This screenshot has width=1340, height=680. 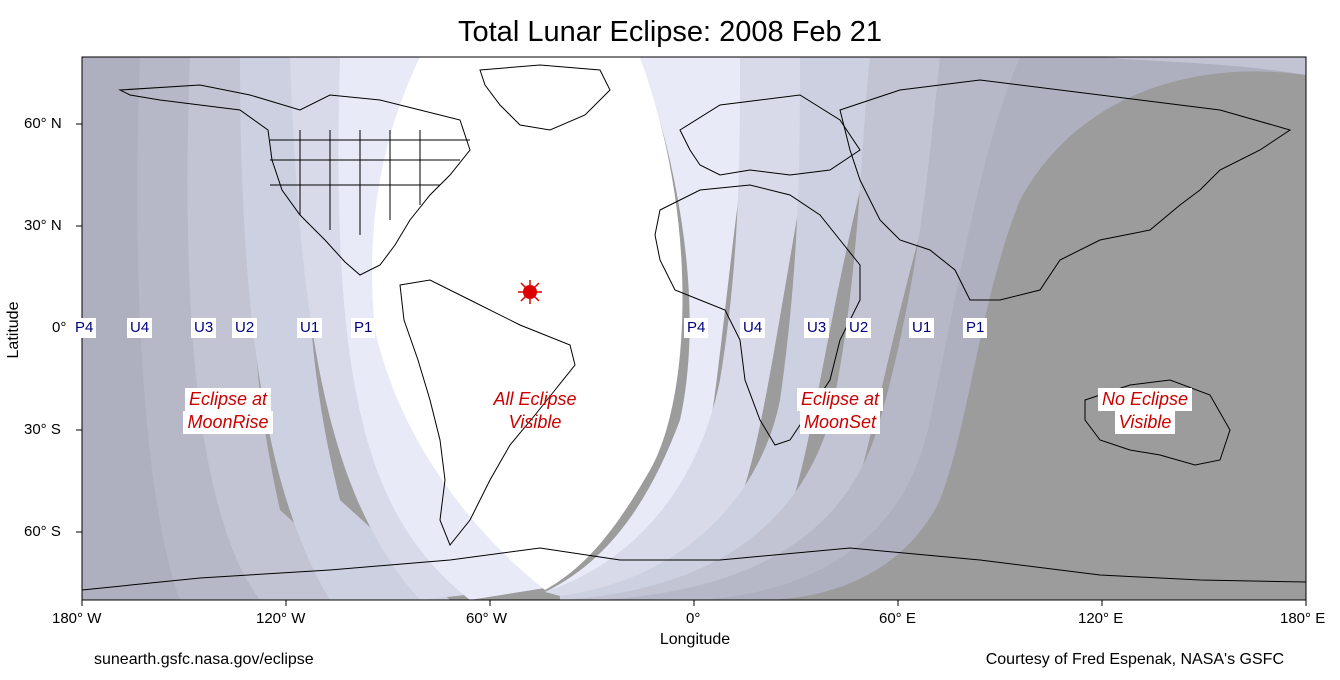 What do you see at coordinates (59, 327) in the screenshot?
I see `y-tick-label: 0°` at bounding box center [59, 327].